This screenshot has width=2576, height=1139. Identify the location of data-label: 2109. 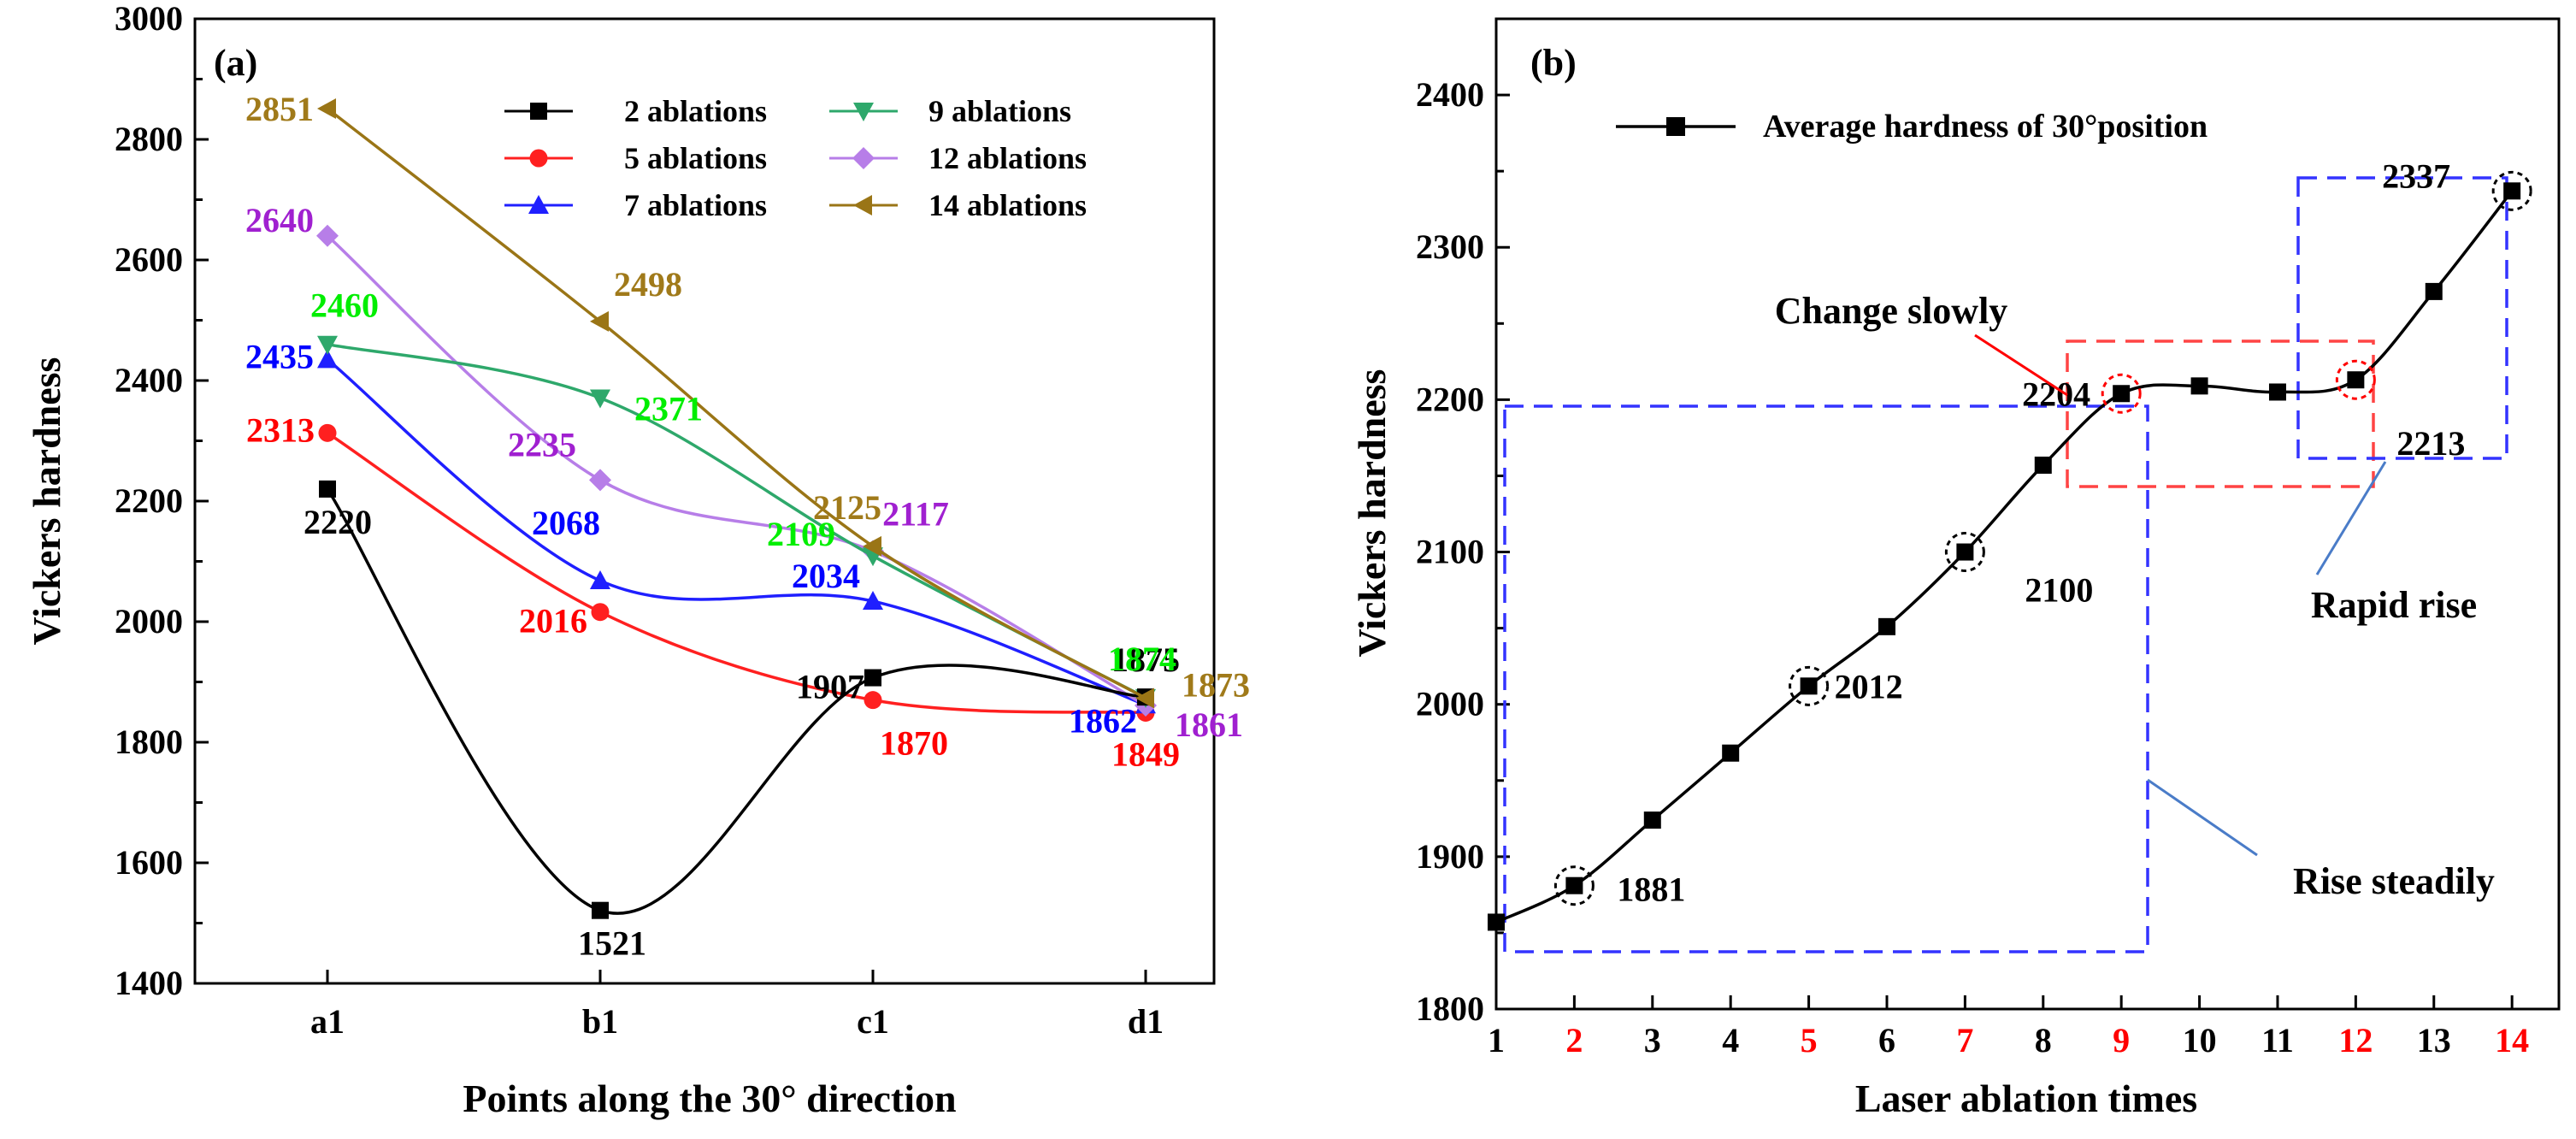
(801, 534).